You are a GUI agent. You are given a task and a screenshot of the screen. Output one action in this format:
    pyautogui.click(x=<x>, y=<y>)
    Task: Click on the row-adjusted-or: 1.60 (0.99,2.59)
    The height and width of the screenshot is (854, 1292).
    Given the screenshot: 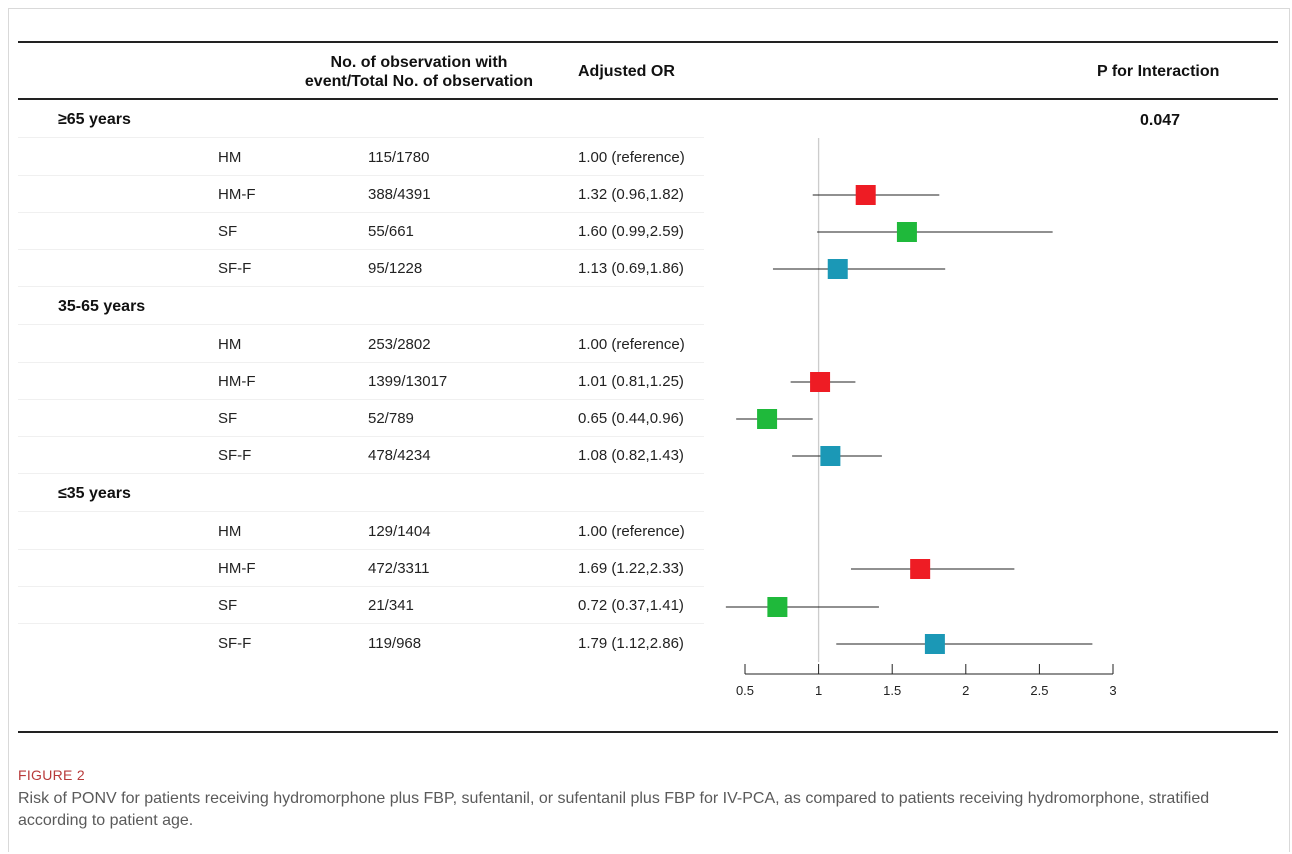 What is the action you would take?
    pyautogui.click(x=631, y=231)
    